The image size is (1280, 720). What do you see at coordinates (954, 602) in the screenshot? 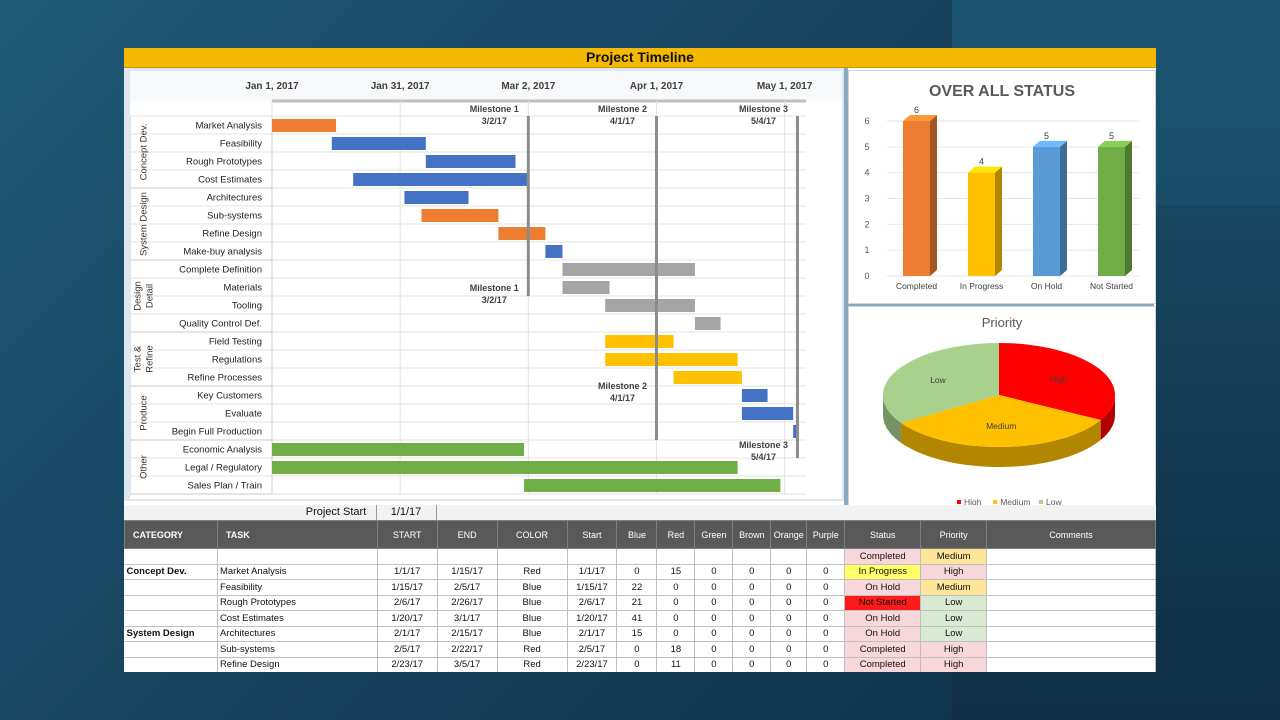
I see `priority-cell: Low` at bounding box center [954, 602].